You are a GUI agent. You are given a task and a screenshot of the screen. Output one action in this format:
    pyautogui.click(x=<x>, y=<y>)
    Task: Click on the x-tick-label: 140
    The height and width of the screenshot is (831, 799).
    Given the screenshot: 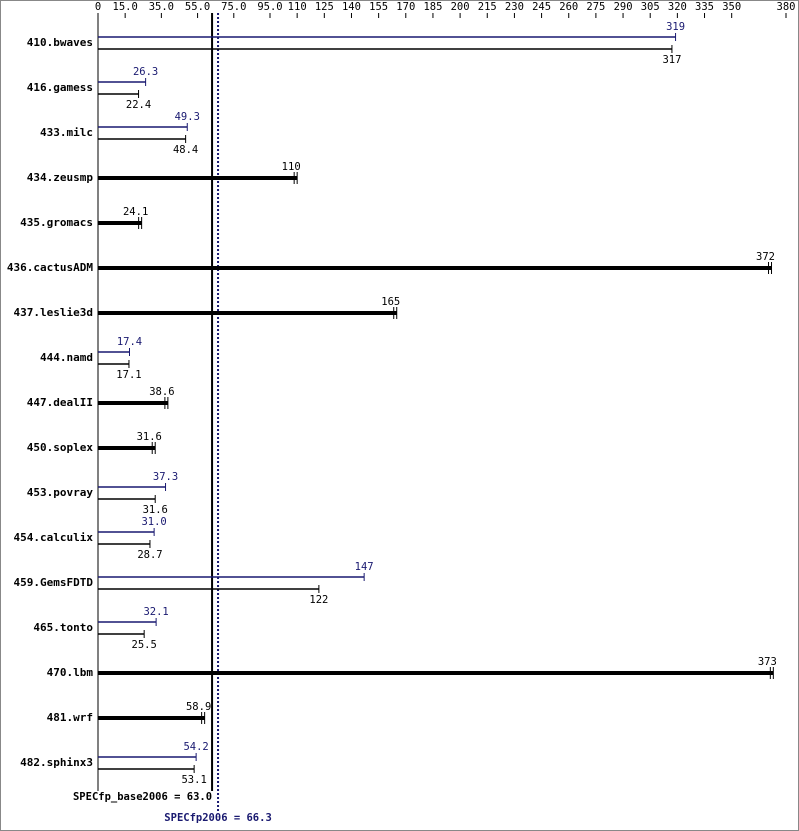 What is the action you would take?
    pyautogui.click(x=351, y=7)
    